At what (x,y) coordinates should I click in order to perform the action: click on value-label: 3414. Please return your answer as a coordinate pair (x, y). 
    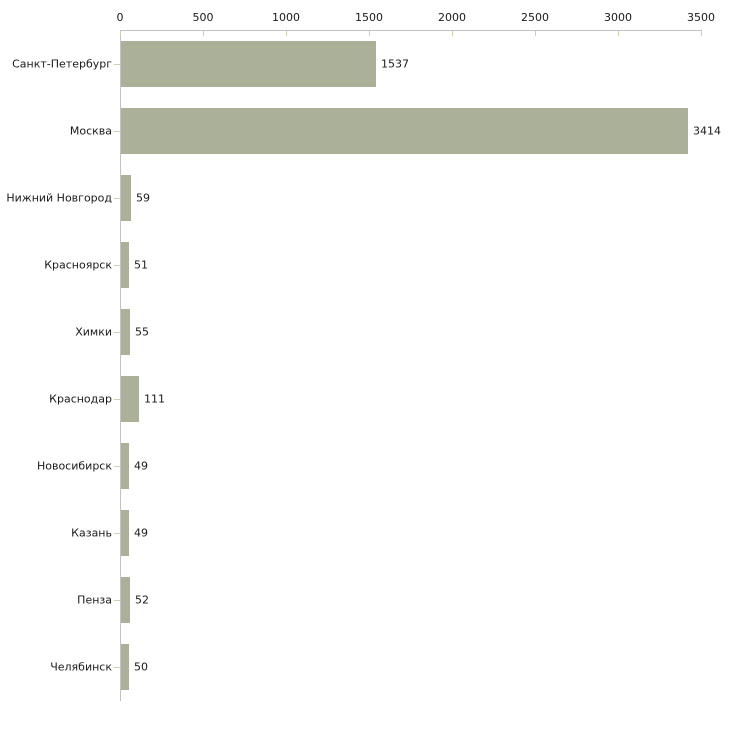
    Looking at the image, I should click on (707, 131).